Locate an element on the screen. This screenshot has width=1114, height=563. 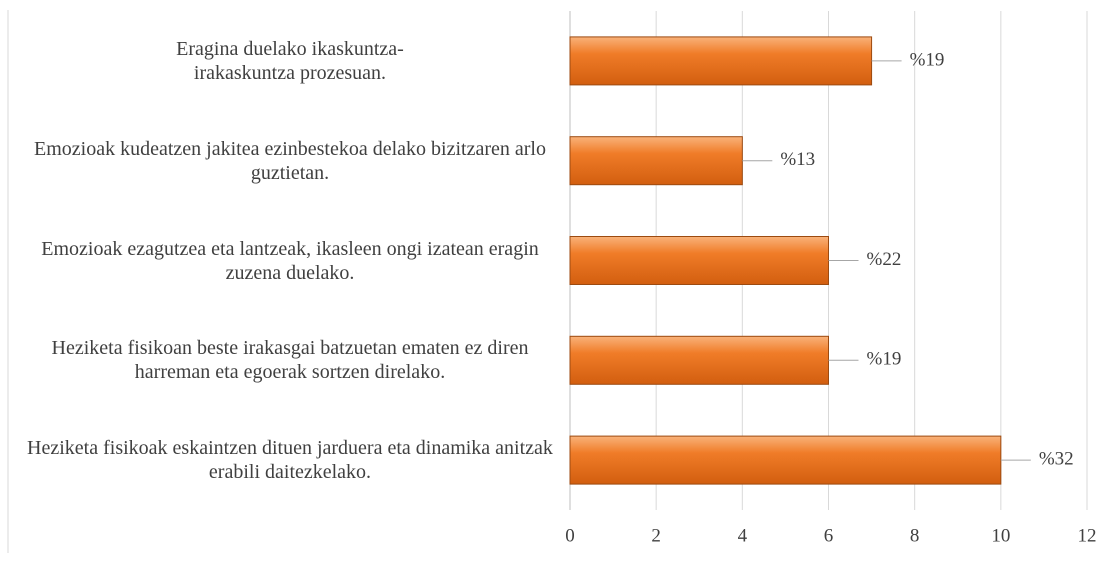
x-tick-label: 10 is located at coordinates (1000, 535).